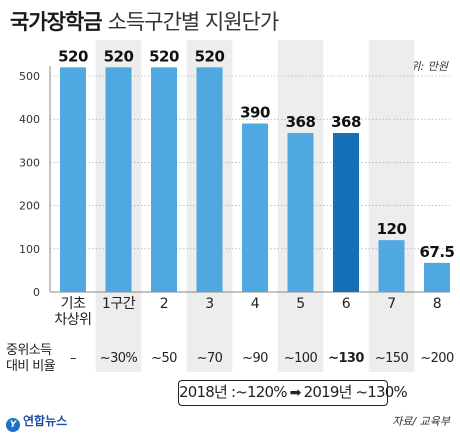 The image size is (460, 433). I want to click on ratio-label: ~30%, so click(119, 358).